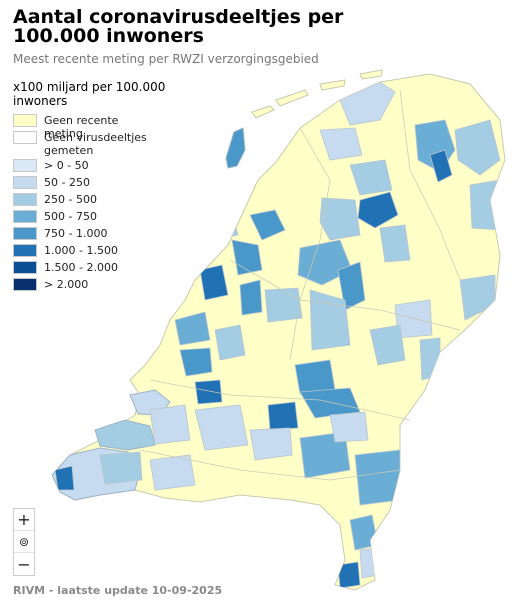  What do you see at coordinates (125, 435) in the screenshot?
I see `zeeland-north` at bounding box center [125, 435].